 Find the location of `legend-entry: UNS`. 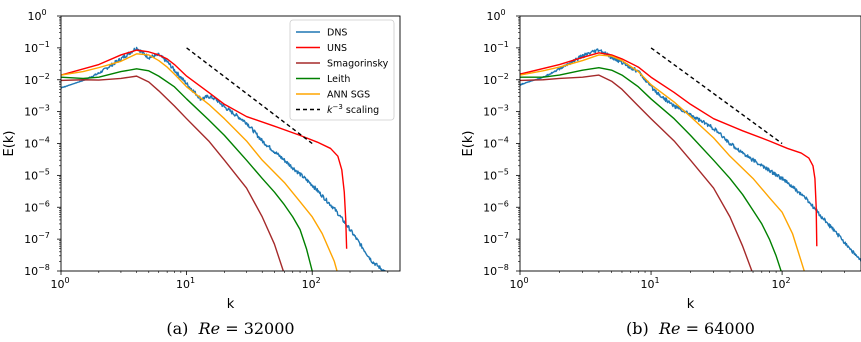

legend-entry: UNS is located at coordinates (337, 48).